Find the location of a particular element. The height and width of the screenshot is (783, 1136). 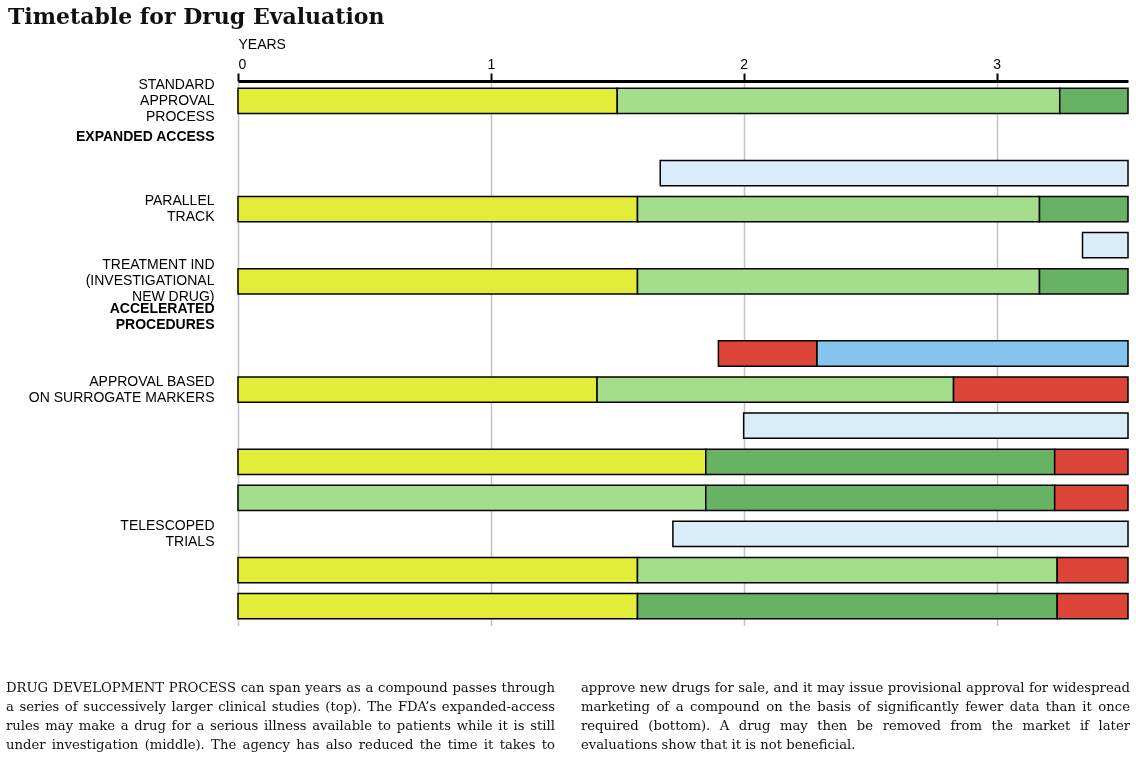

chart-title: Timetable for Drug Evaluation is located at coordinates (196, 16).